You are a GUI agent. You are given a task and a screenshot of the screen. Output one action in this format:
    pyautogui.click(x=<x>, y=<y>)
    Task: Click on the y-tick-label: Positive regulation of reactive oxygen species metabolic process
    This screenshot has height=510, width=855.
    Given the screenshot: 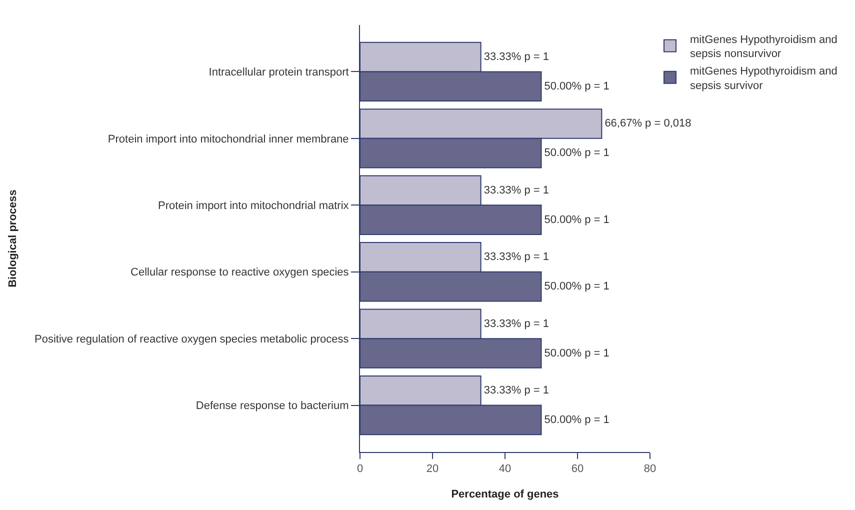 What is the action you would take?
    pyautogui.click(x=192, y=339)
    